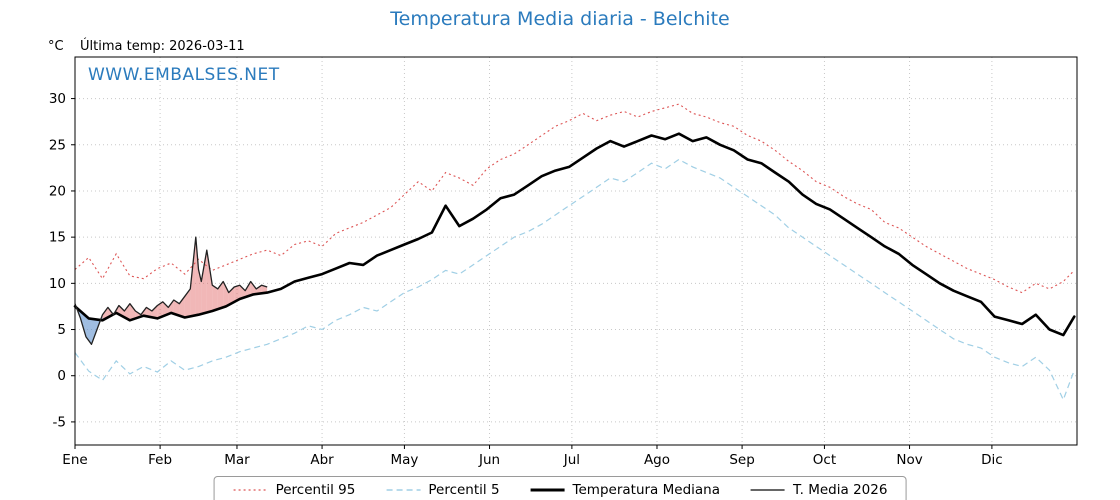 The image size is (1120, 500). I want to click on svg-text: Jul, so click(571, 460).